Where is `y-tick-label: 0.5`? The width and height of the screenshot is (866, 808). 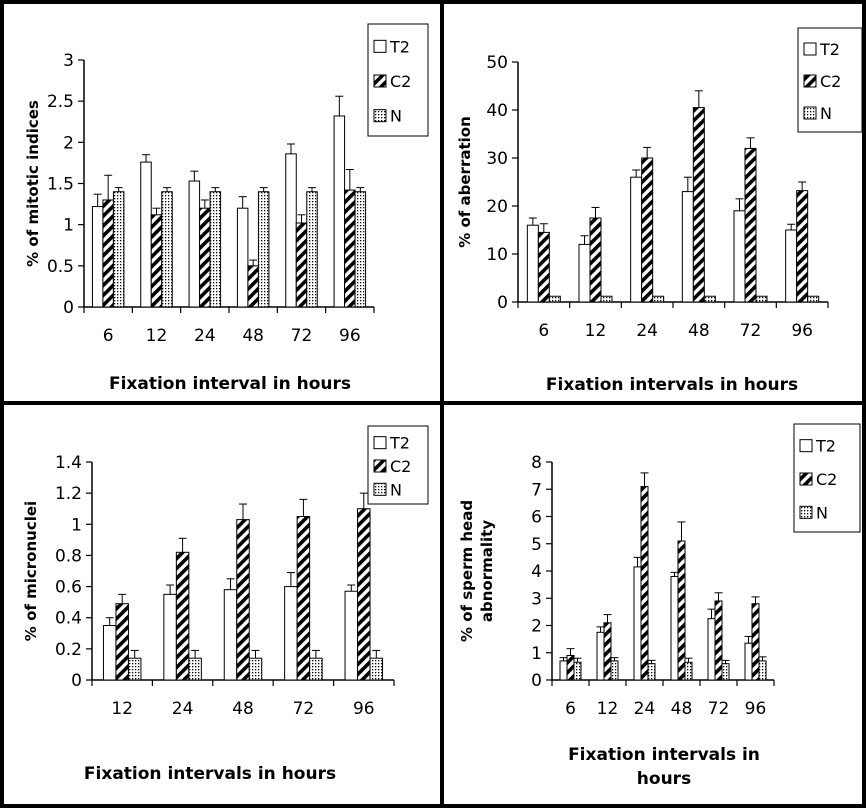 y-tick-label: 0.5 is located at coordinates (60, 267).